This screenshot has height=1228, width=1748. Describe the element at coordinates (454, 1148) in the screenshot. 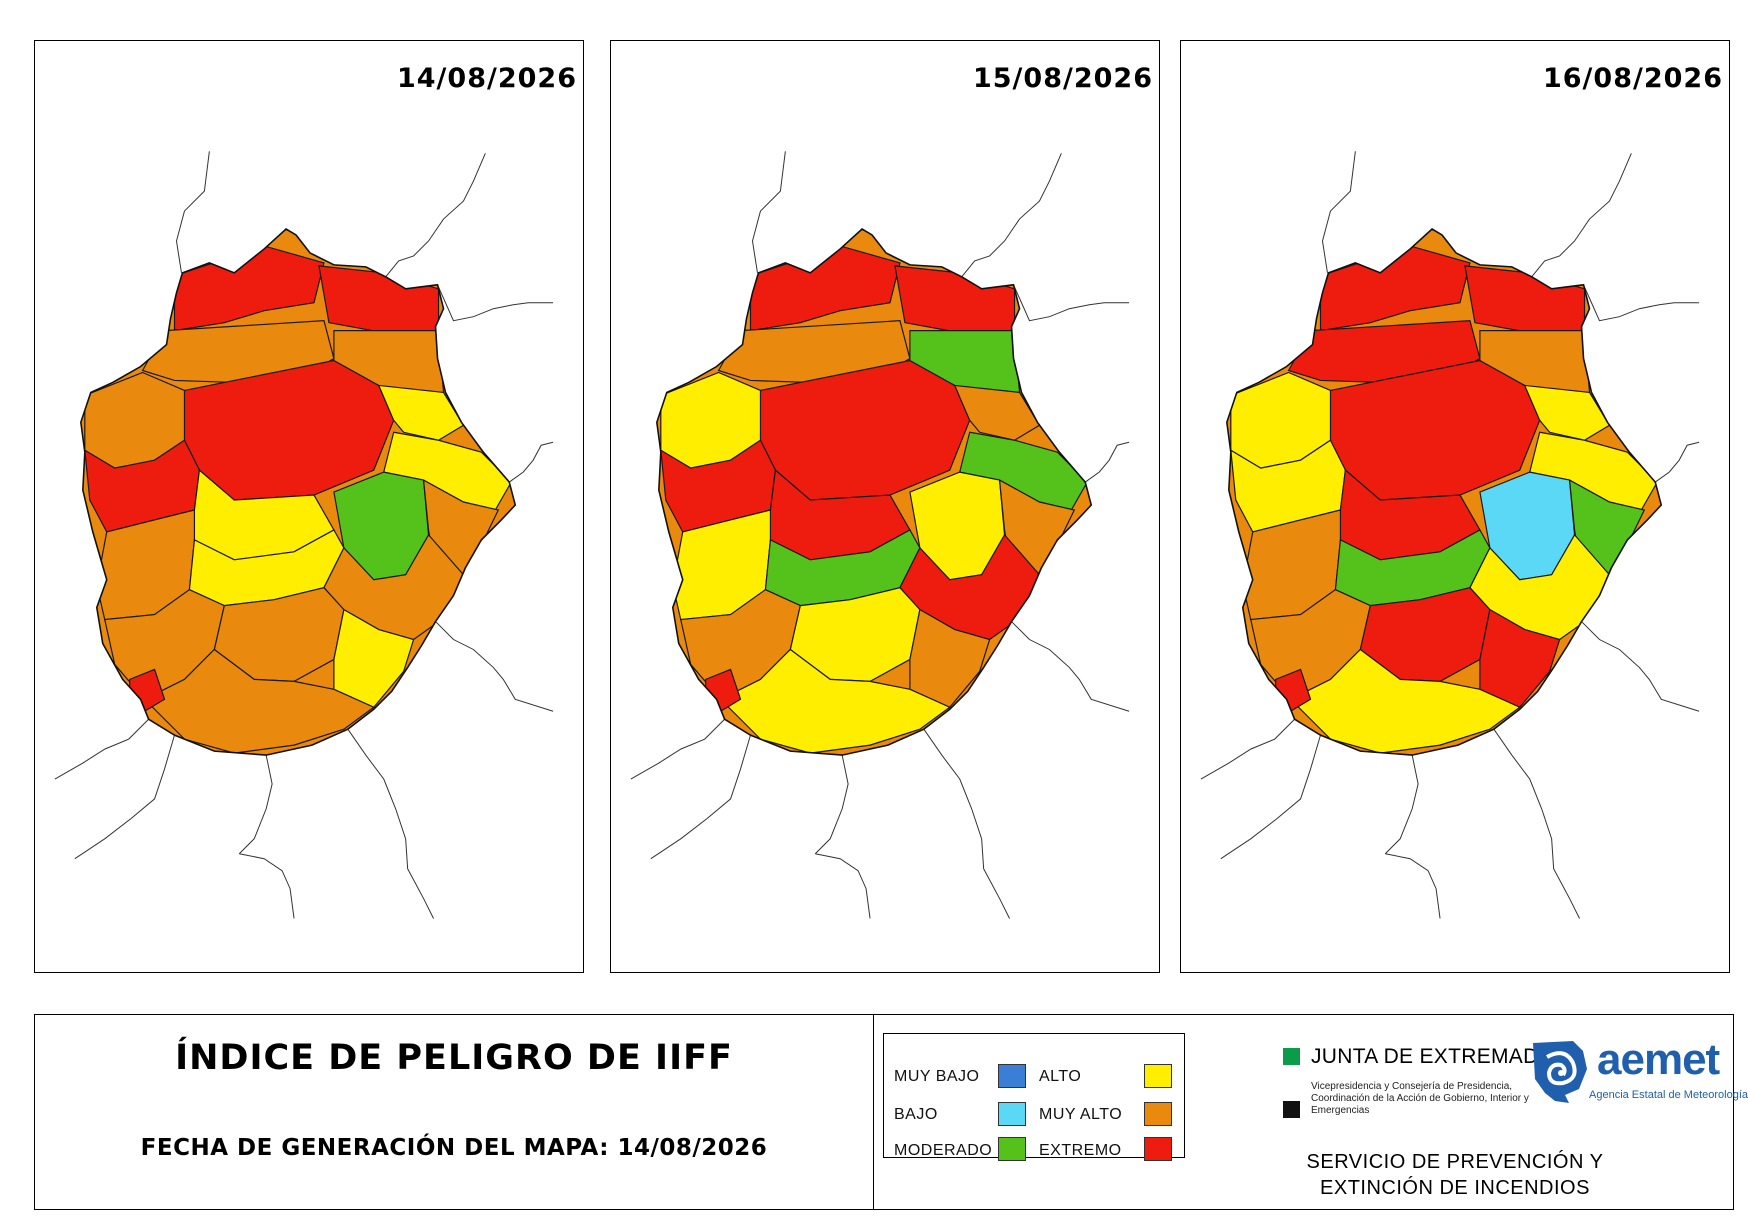

I see `generation-date: FECHA DE GENERACIÓN DEL MAPA: 14/08/2026` at that location.